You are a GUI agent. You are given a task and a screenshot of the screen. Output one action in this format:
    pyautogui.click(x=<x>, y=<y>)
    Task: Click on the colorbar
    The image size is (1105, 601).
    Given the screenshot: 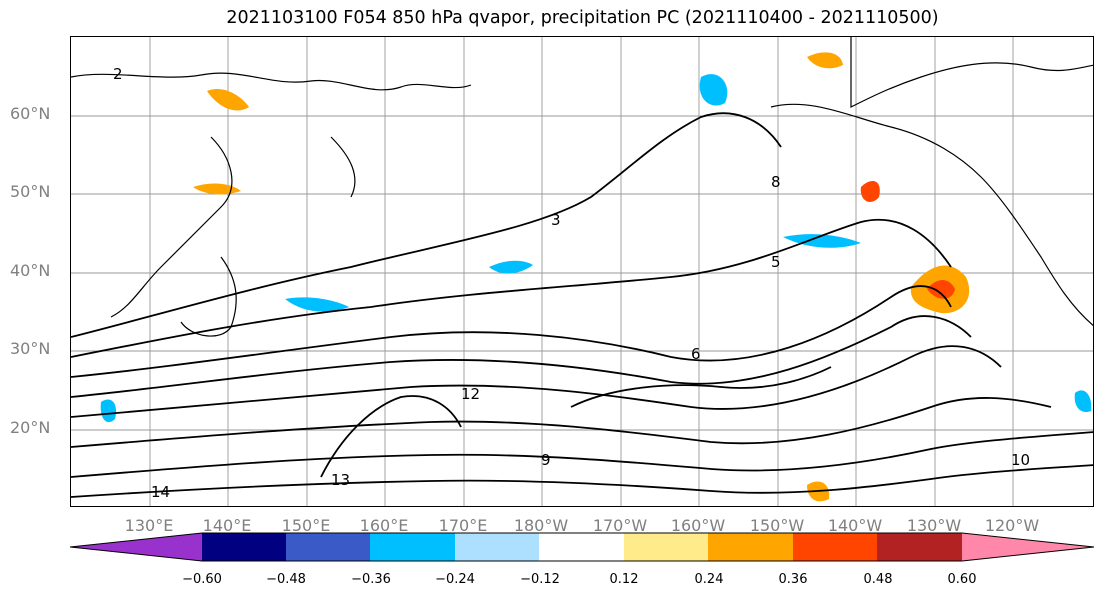 What is the action you would take?
    pyautogui.click(x=582, y=547)
    